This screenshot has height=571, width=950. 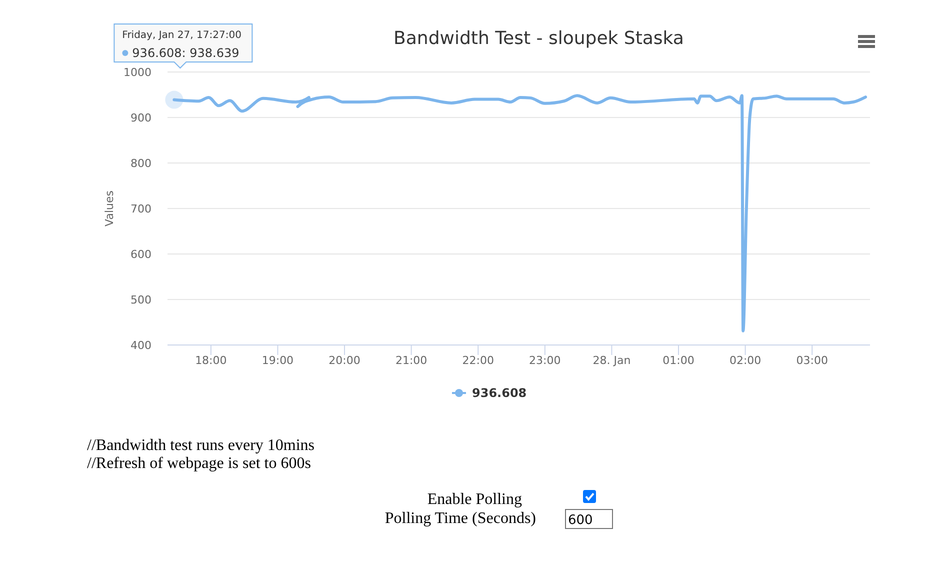 What do you see at coordinates (344, 360) in the screenshot?
I see `x-tick-label: 20:00` at bounding box center [344, 360].